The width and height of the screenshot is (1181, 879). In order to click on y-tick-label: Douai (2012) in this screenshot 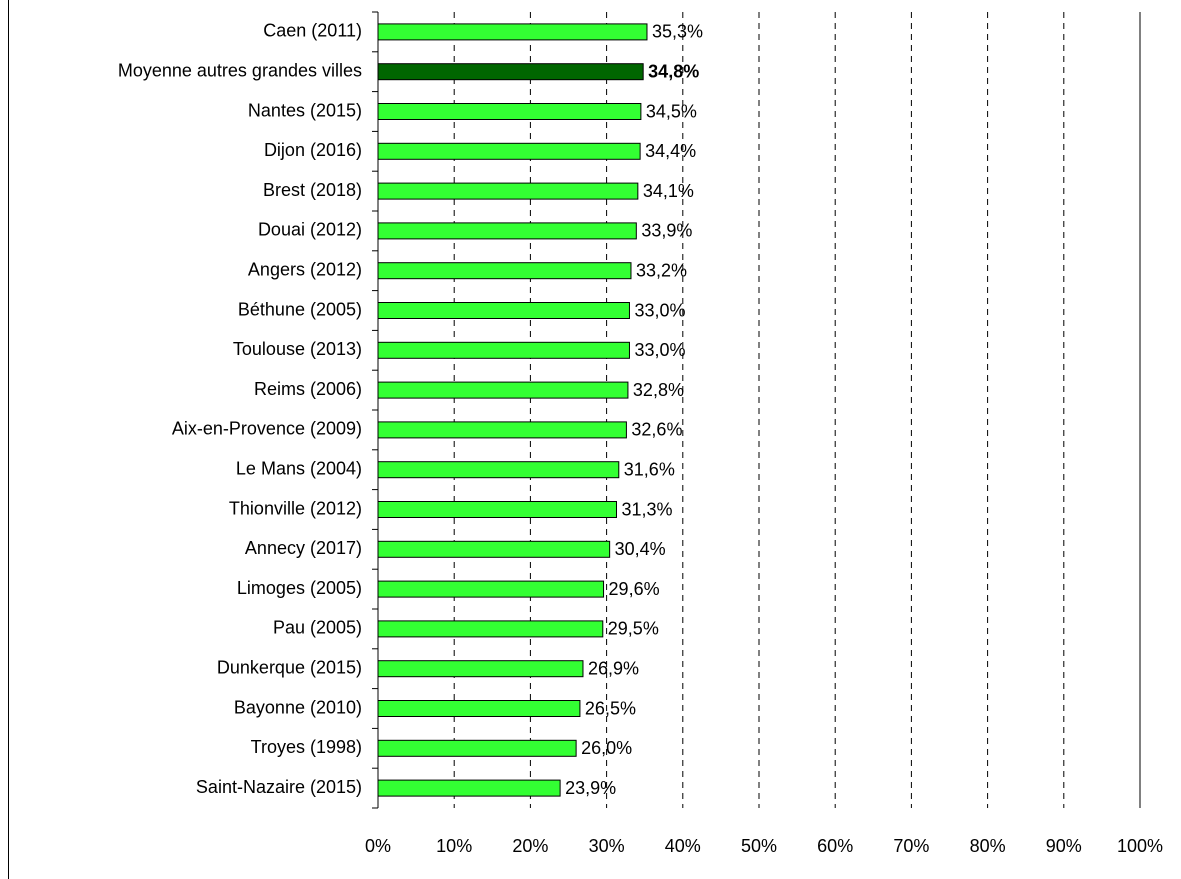, I will do `click(310, 230)`.